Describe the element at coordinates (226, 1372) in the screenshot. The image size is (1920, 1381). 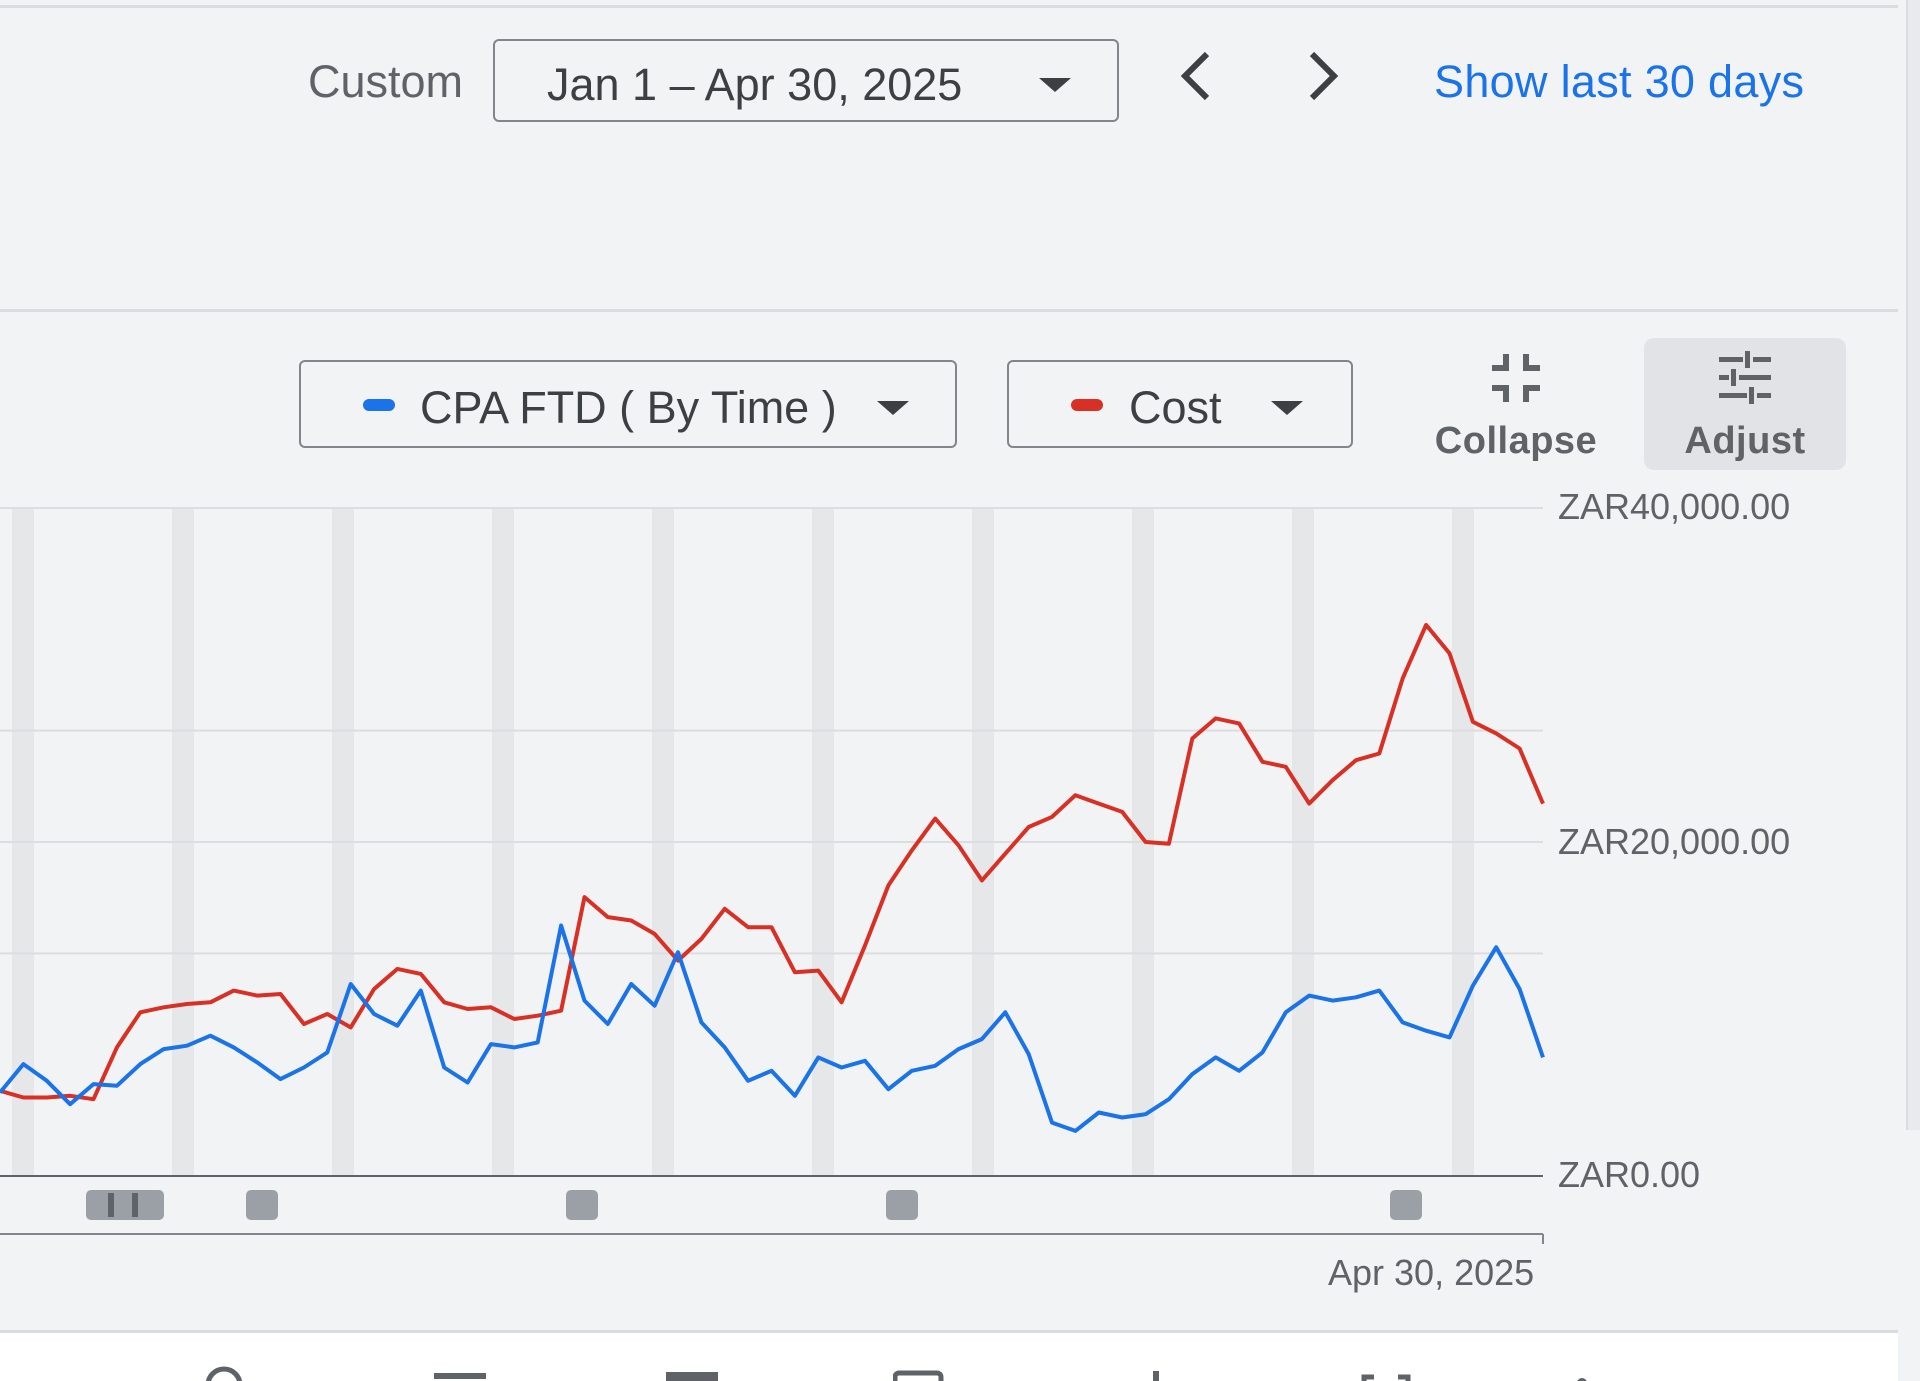
I see `search-icon` at that location.